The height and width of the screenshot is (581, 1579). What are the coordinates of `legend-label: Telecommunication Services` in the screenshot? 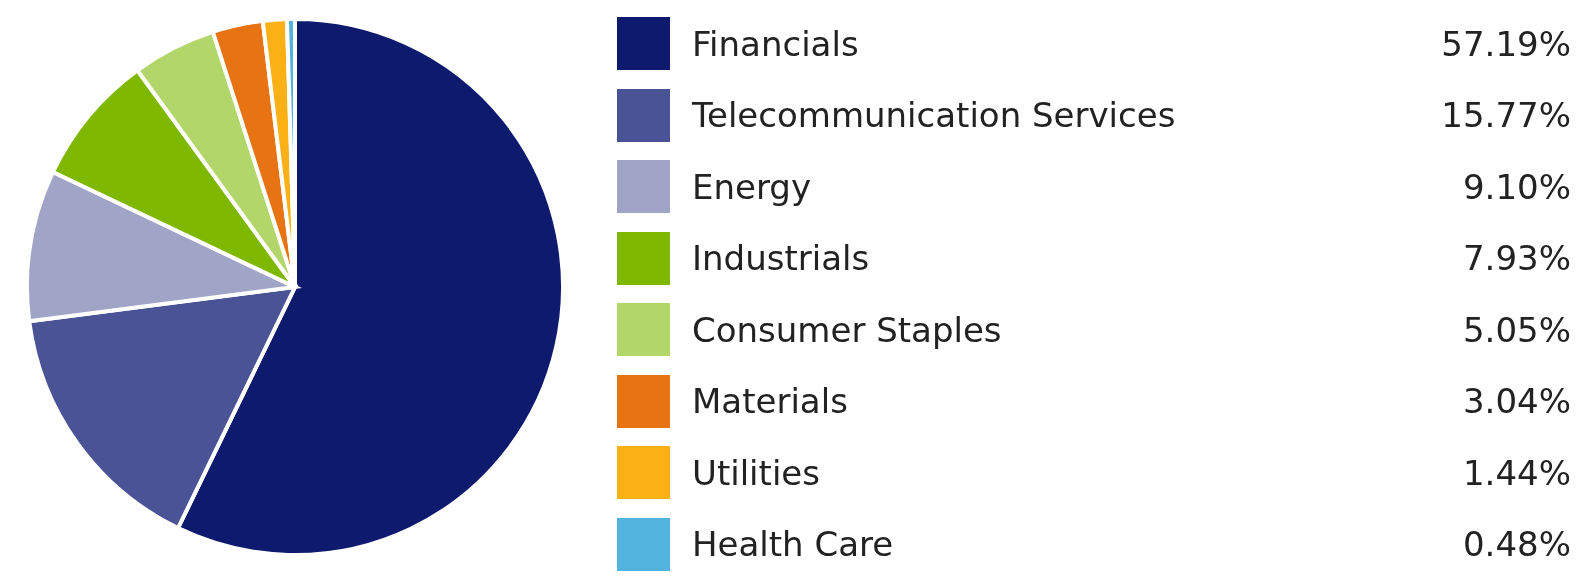 It's located at (934, 115).